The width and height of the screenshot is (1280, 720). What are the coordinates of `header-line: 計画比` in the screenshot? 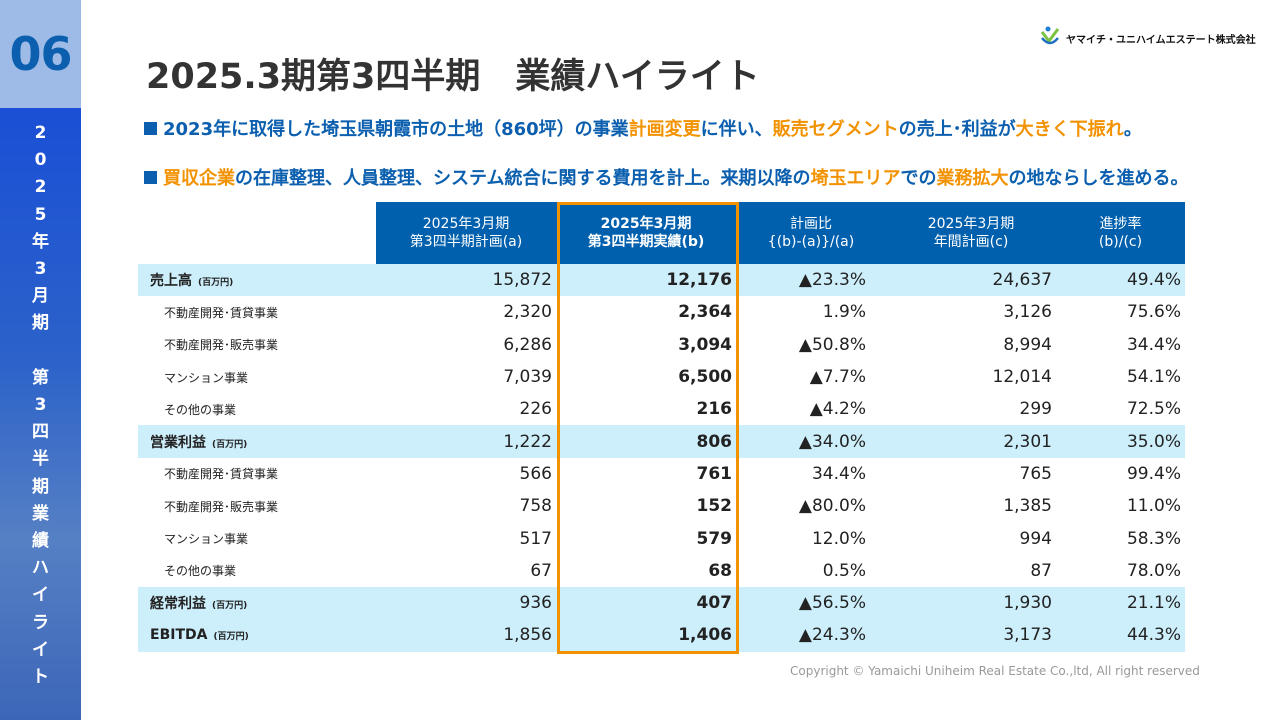 It's located at (811, 224).